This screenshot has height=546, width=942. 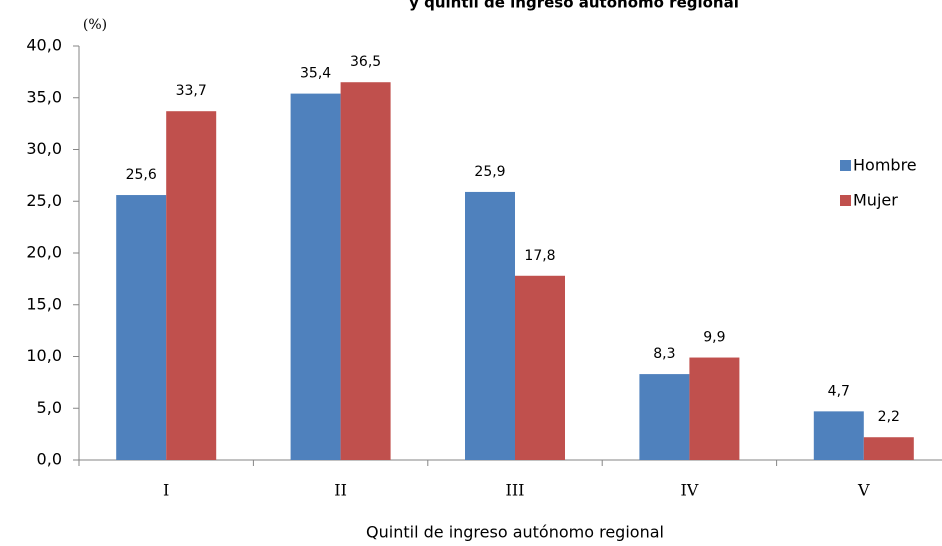 I want to click on value-label: 36,5, so click(x=365, y=62).